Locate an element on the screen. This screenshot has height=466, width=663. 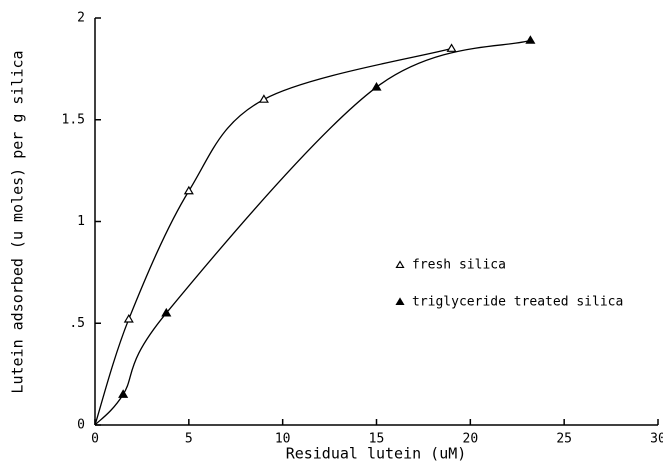
legend-label: triglyceride treated silica is located at coordinates (517, 302).